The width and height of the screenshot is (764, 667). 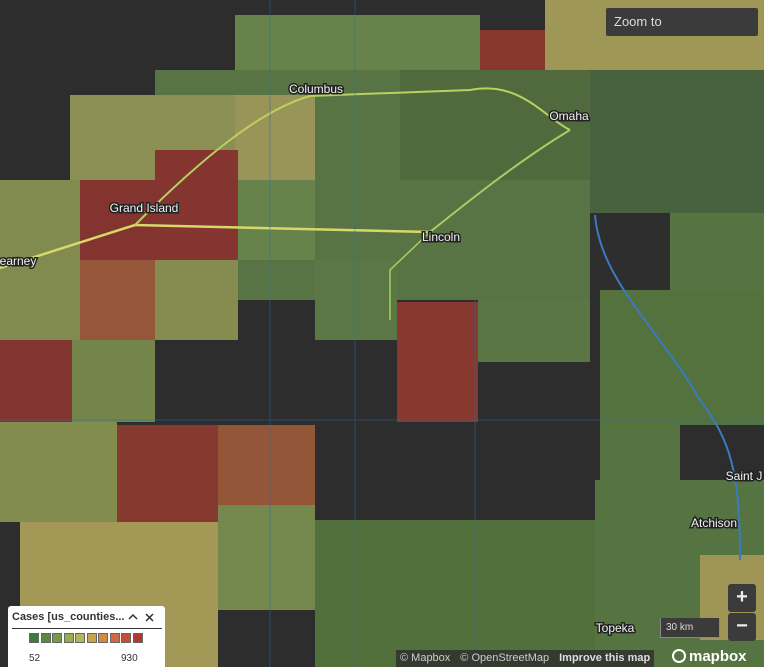 I want to click on legend-min: 52, so click(x=35, y=658).